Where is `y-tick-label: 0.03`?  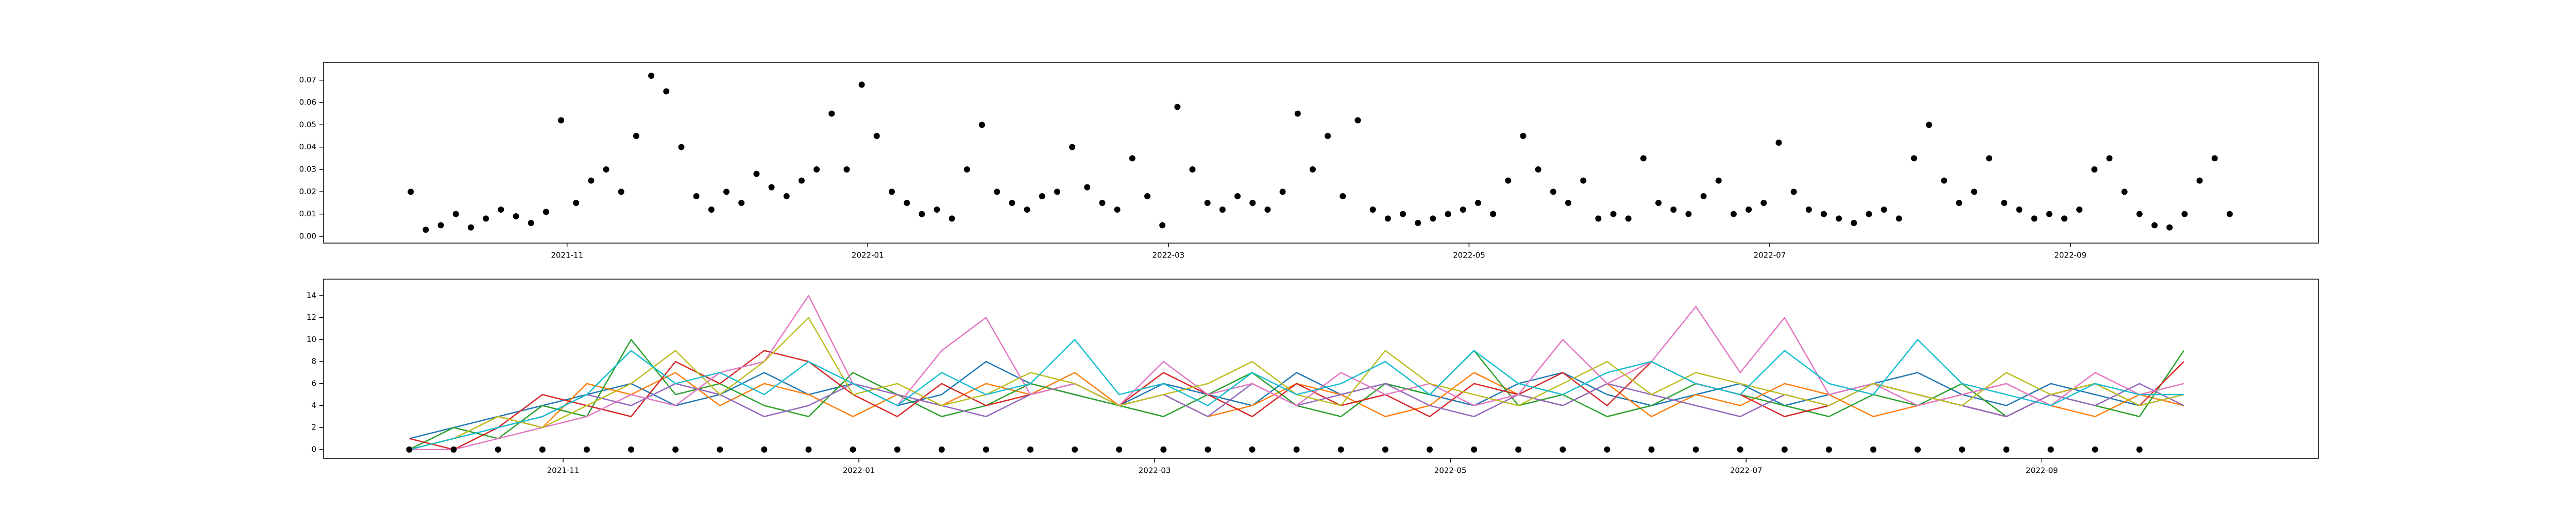 y-tick-label: 0.03 is located at coordinates (307, 169).